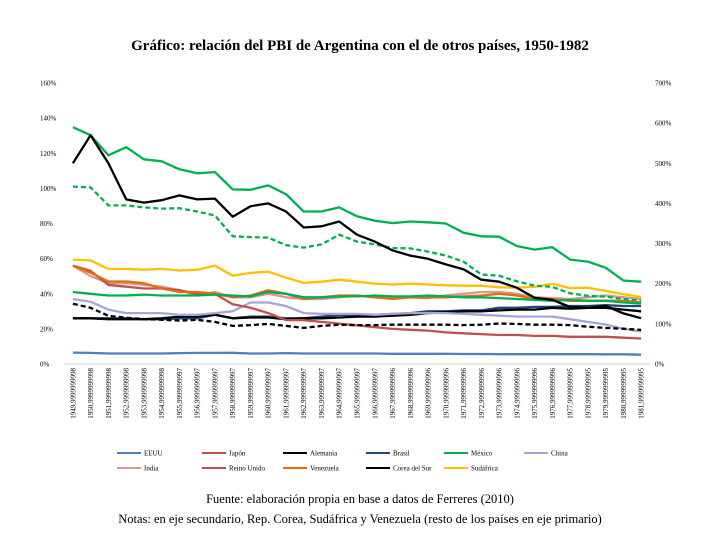  Describe the element at coordinates (660, 365) in the screenshot. I see `y-right-tick-label: 0%` at that location.